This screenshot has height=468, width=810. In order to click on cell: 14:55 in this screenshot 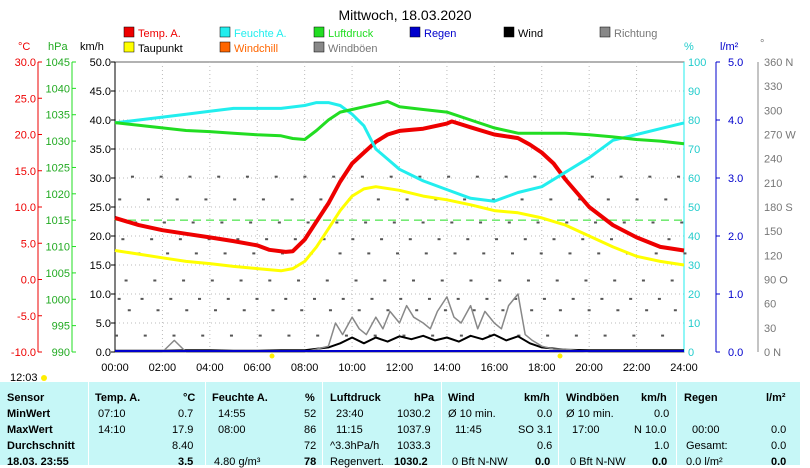, I will do `click(232, 414)`.